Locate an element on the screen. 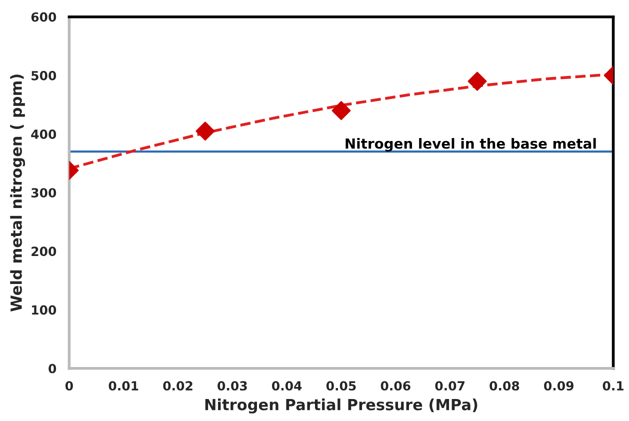 This screenshot has width=629, height=421. y-tick-label: 600 is located at coordinates (43, 17).